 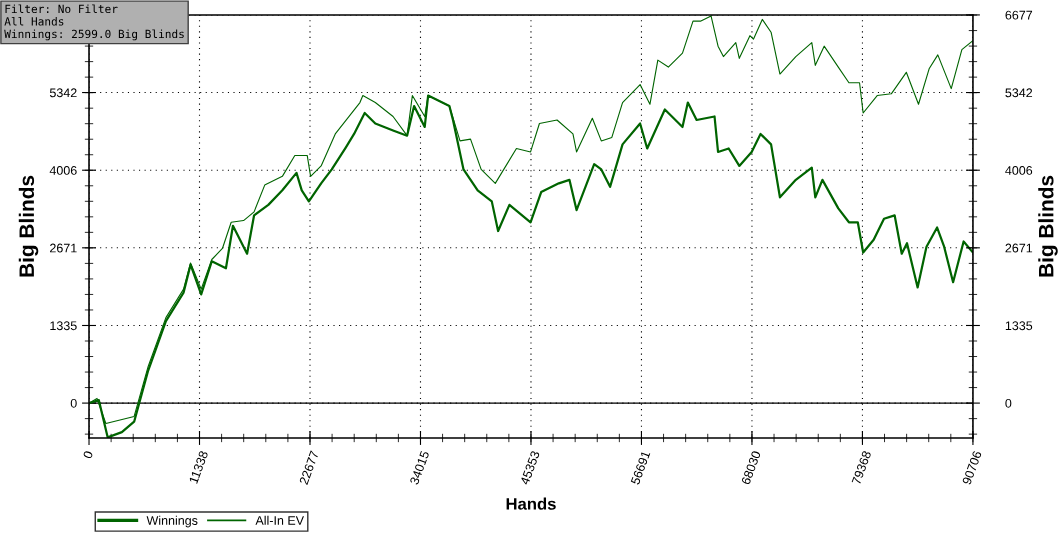 What do you see at coordinates (88, 454) in the screenshot?
I see `x-tick-label: 0` at bounding box center [88, 454].